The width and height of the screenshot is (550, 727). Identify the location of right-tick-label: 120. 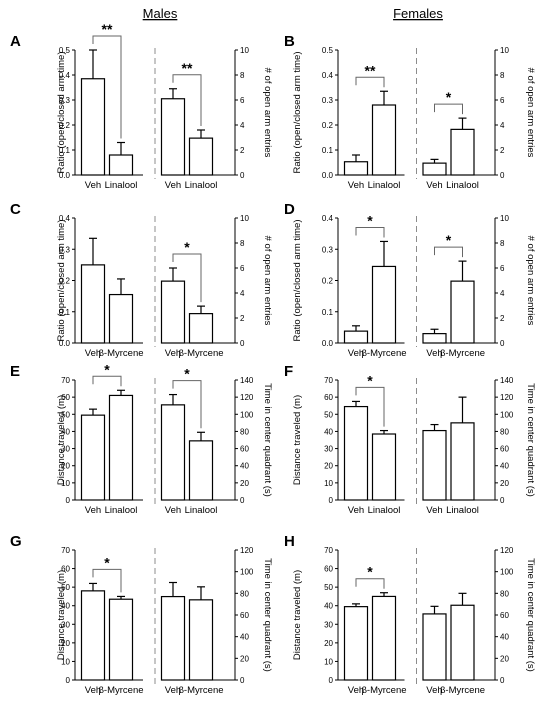
(507, 397).